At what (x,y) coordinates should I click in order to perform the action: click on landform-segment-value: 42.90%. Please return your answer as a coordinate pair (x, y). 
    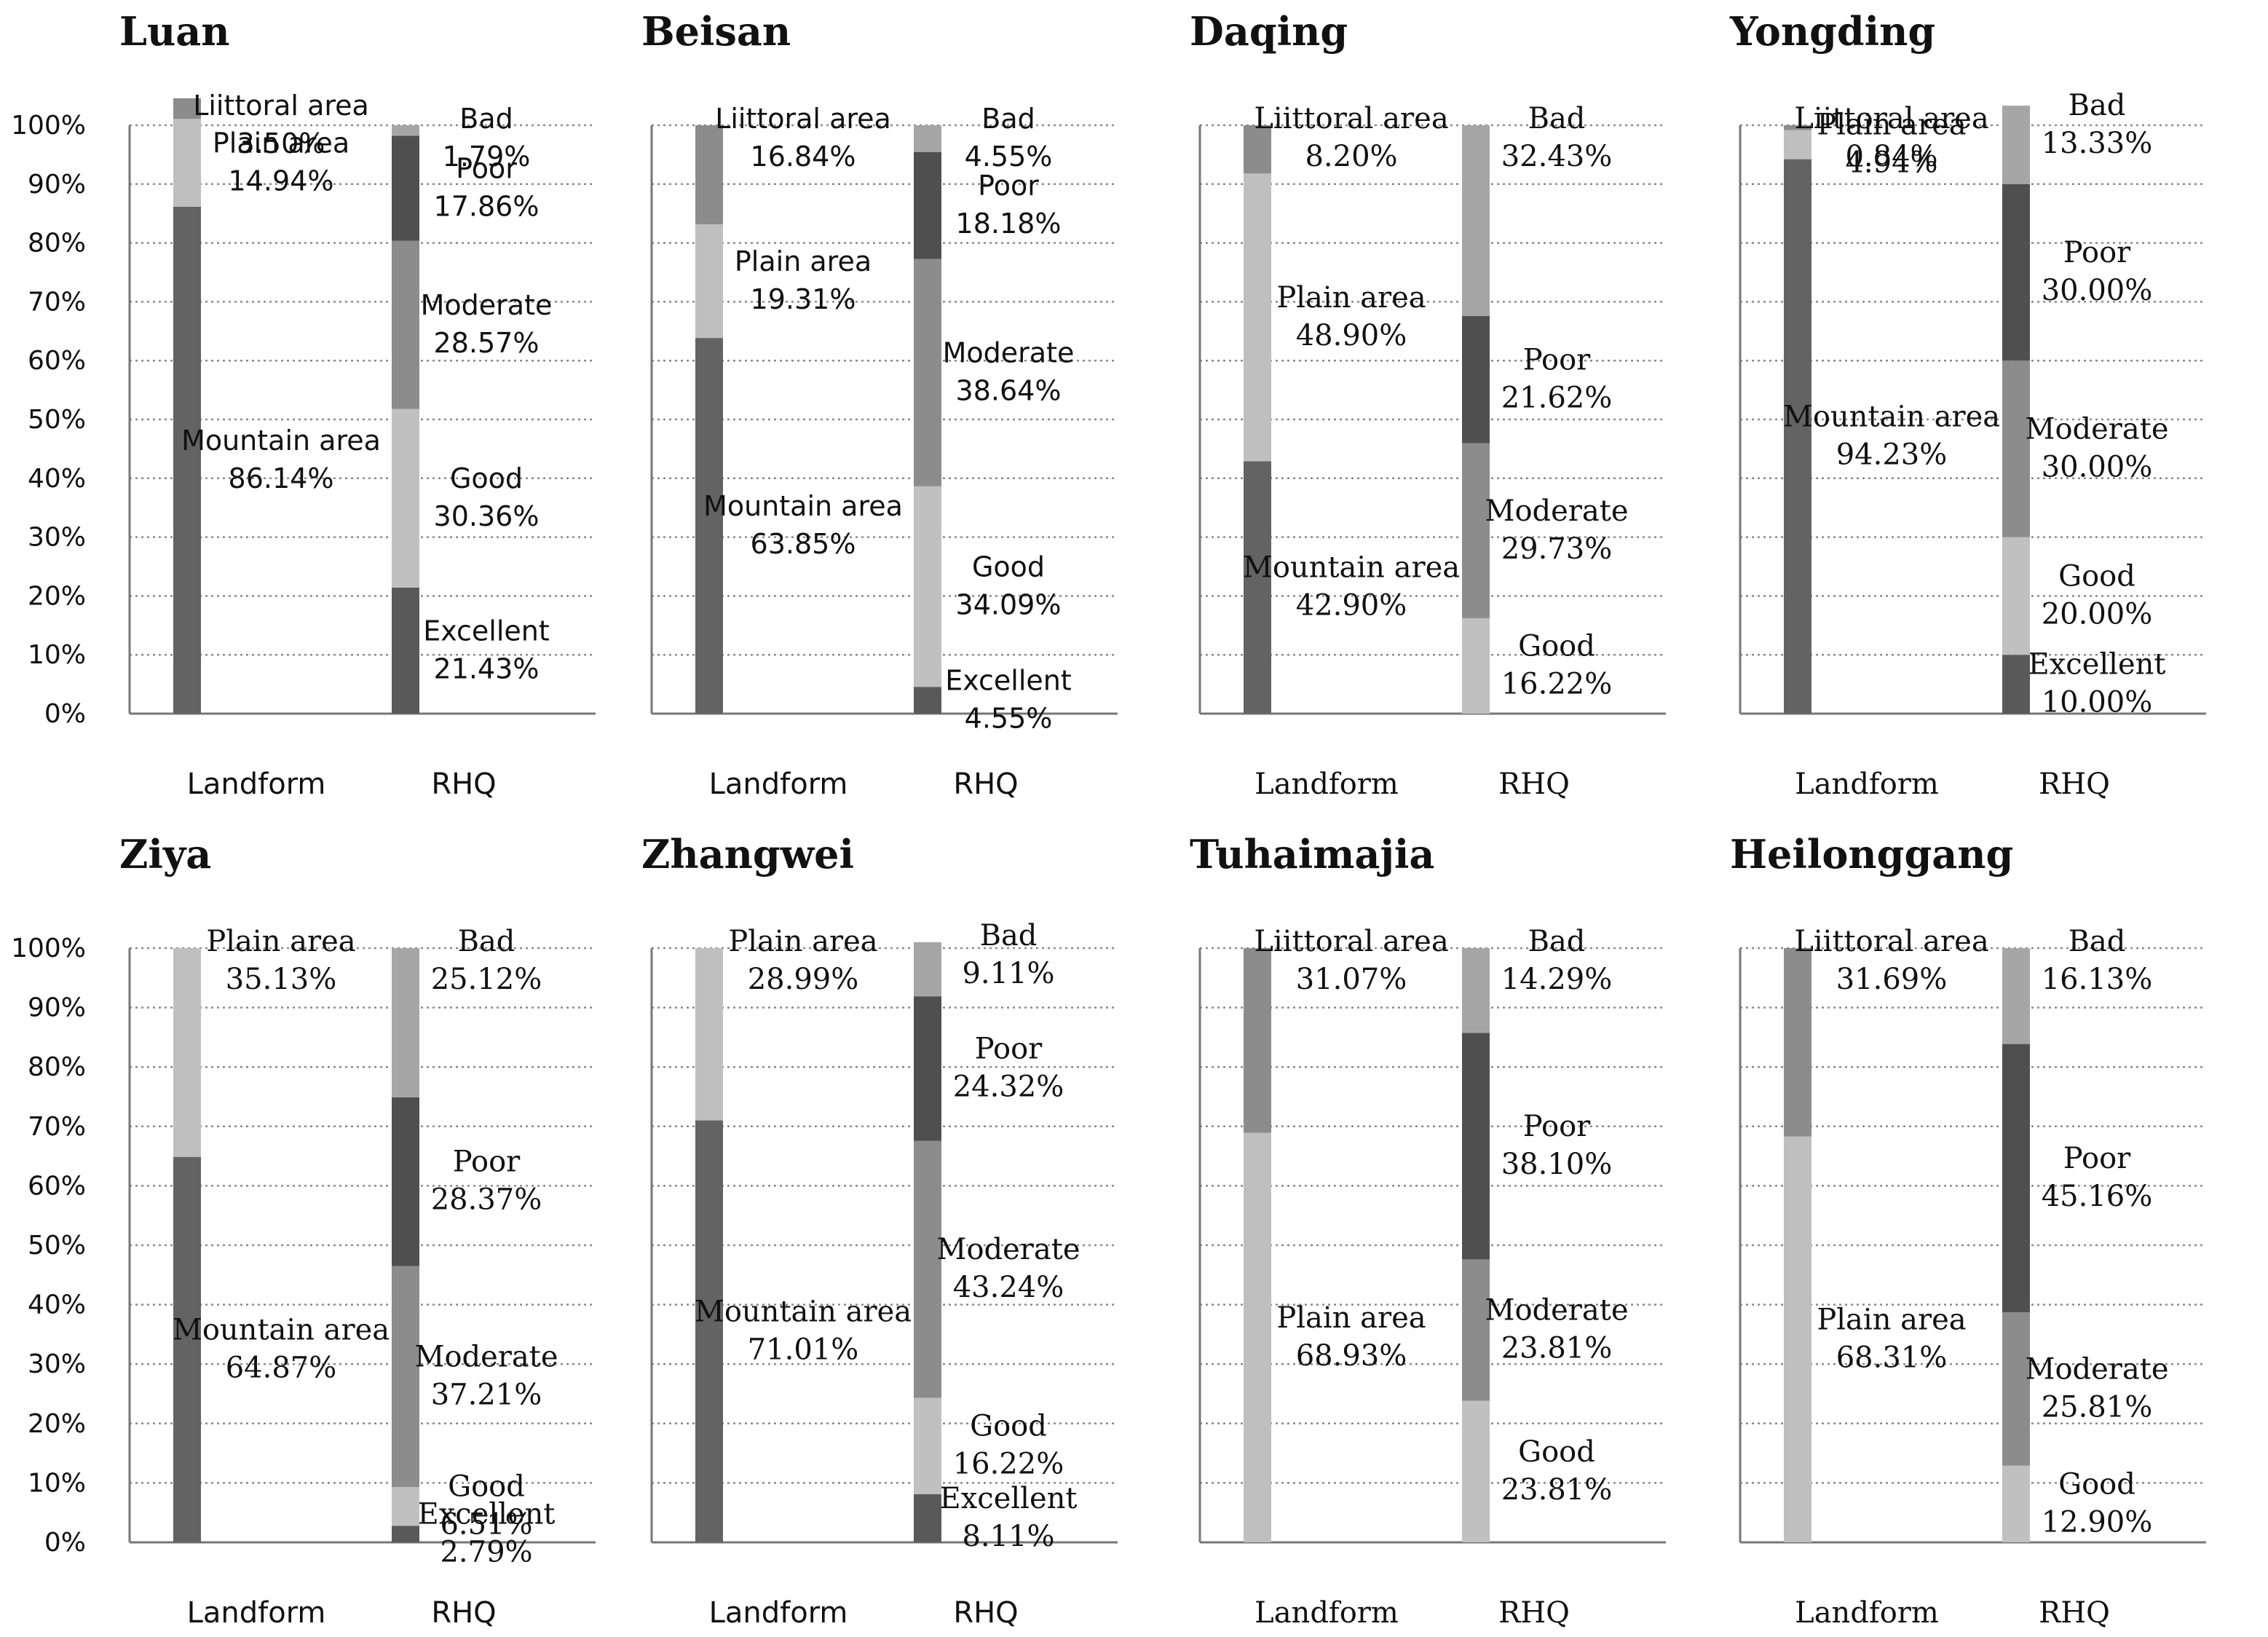
    Looking at the image, I should click on (1352, 606).